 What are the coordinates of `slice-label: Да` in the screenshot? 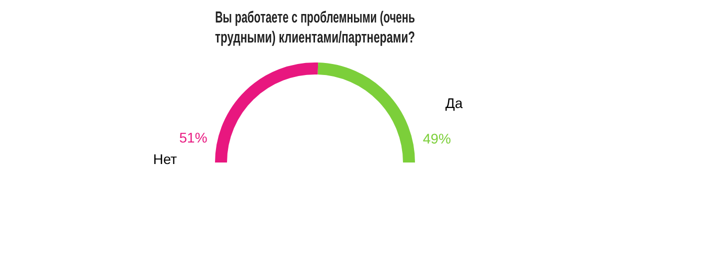 It's located at (454, 103).